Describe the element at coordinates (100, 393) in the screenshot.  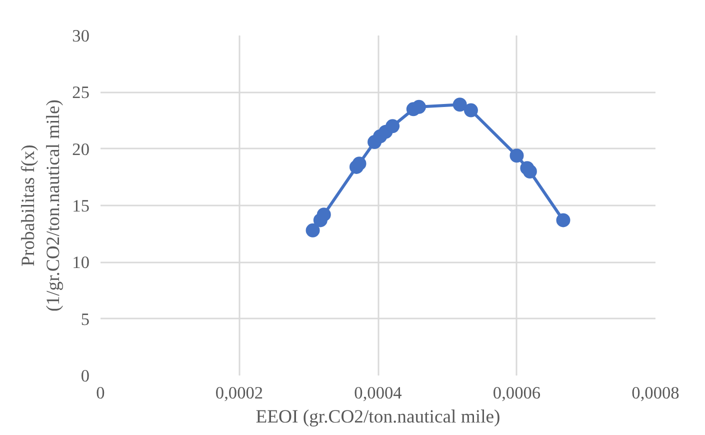
I see `x-tick-label: 0` at that location.